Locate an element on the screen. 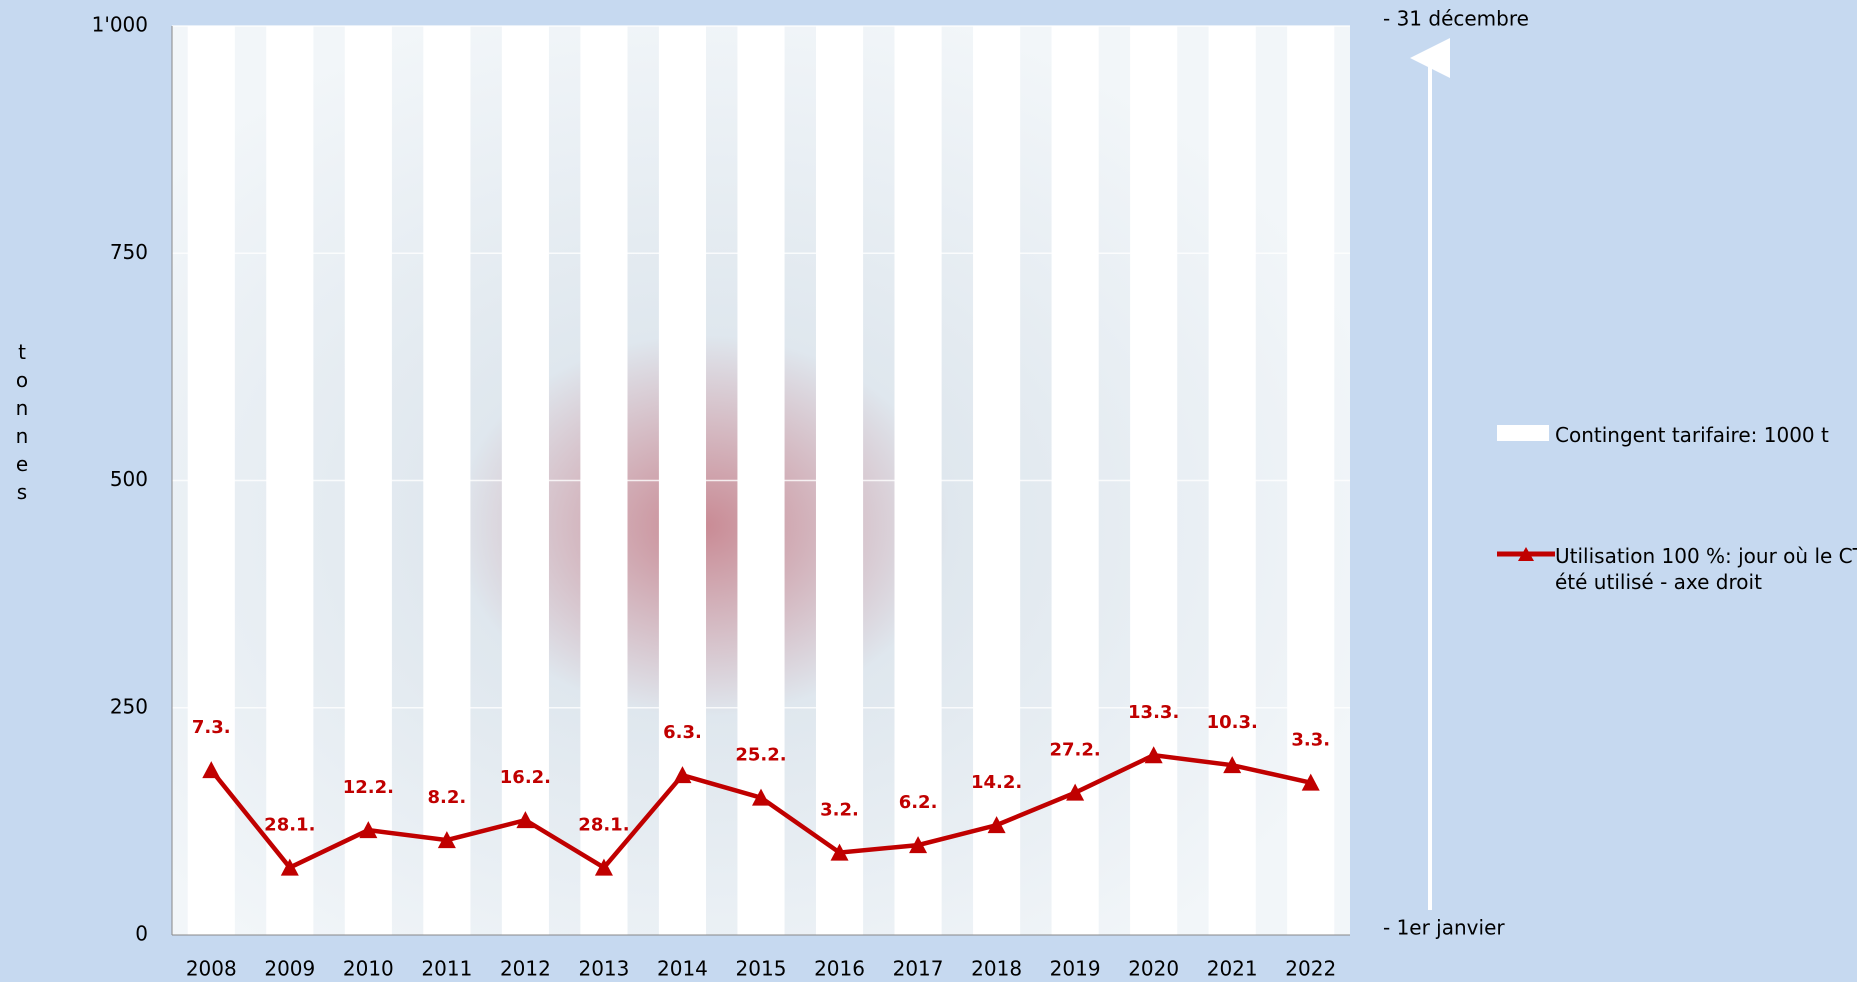  x-tick-label: 2020 is located at coordinates (1153, 969).